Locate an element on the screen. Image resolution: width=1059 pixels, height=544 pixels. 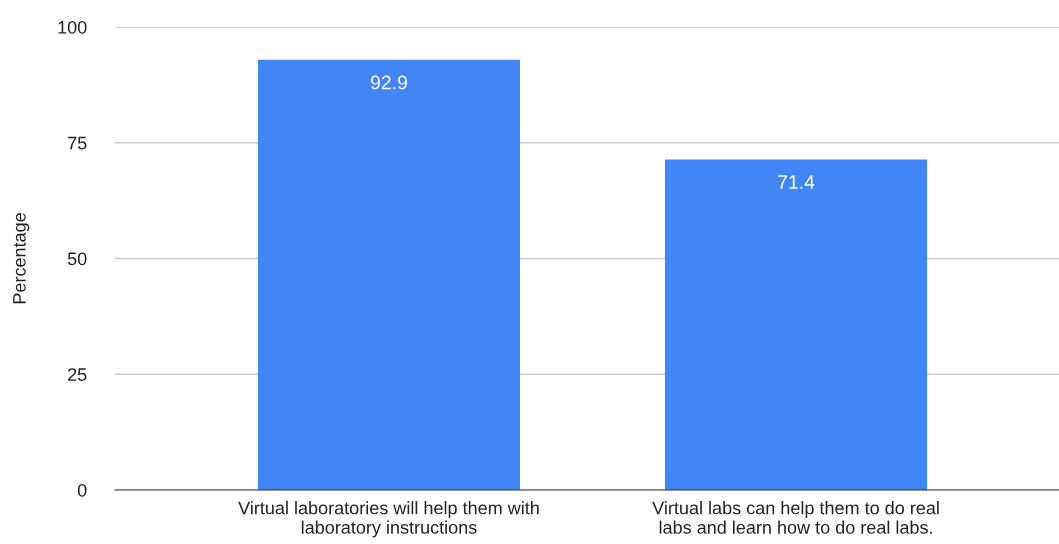
y-tick-label: 75 is located at coordinates (77, 143).